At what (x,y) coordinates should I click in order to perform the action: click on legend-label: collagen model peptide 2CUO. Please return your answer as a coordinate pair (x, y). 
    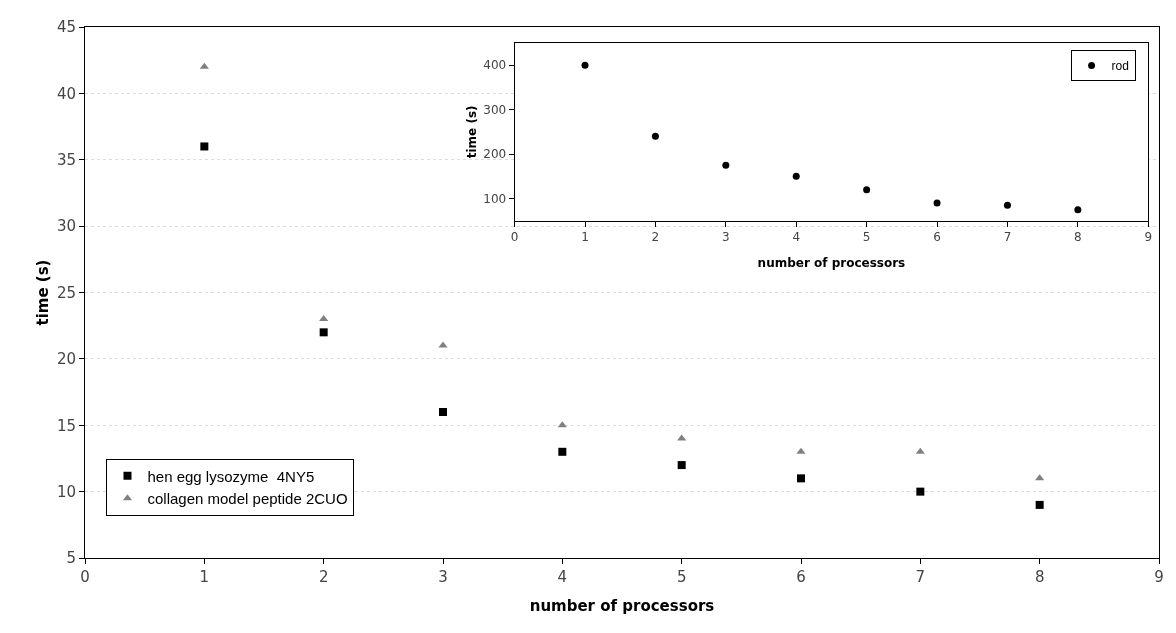
    Looking at the image, I should click on (247, 499).